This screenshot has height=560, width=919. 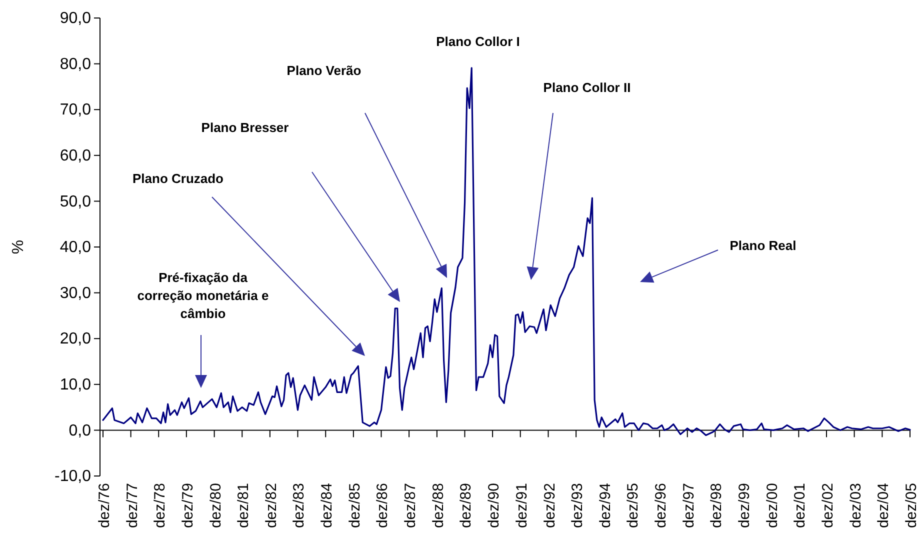 I want to click on x-tick-label: dez/80, so click(x=215, y=505).